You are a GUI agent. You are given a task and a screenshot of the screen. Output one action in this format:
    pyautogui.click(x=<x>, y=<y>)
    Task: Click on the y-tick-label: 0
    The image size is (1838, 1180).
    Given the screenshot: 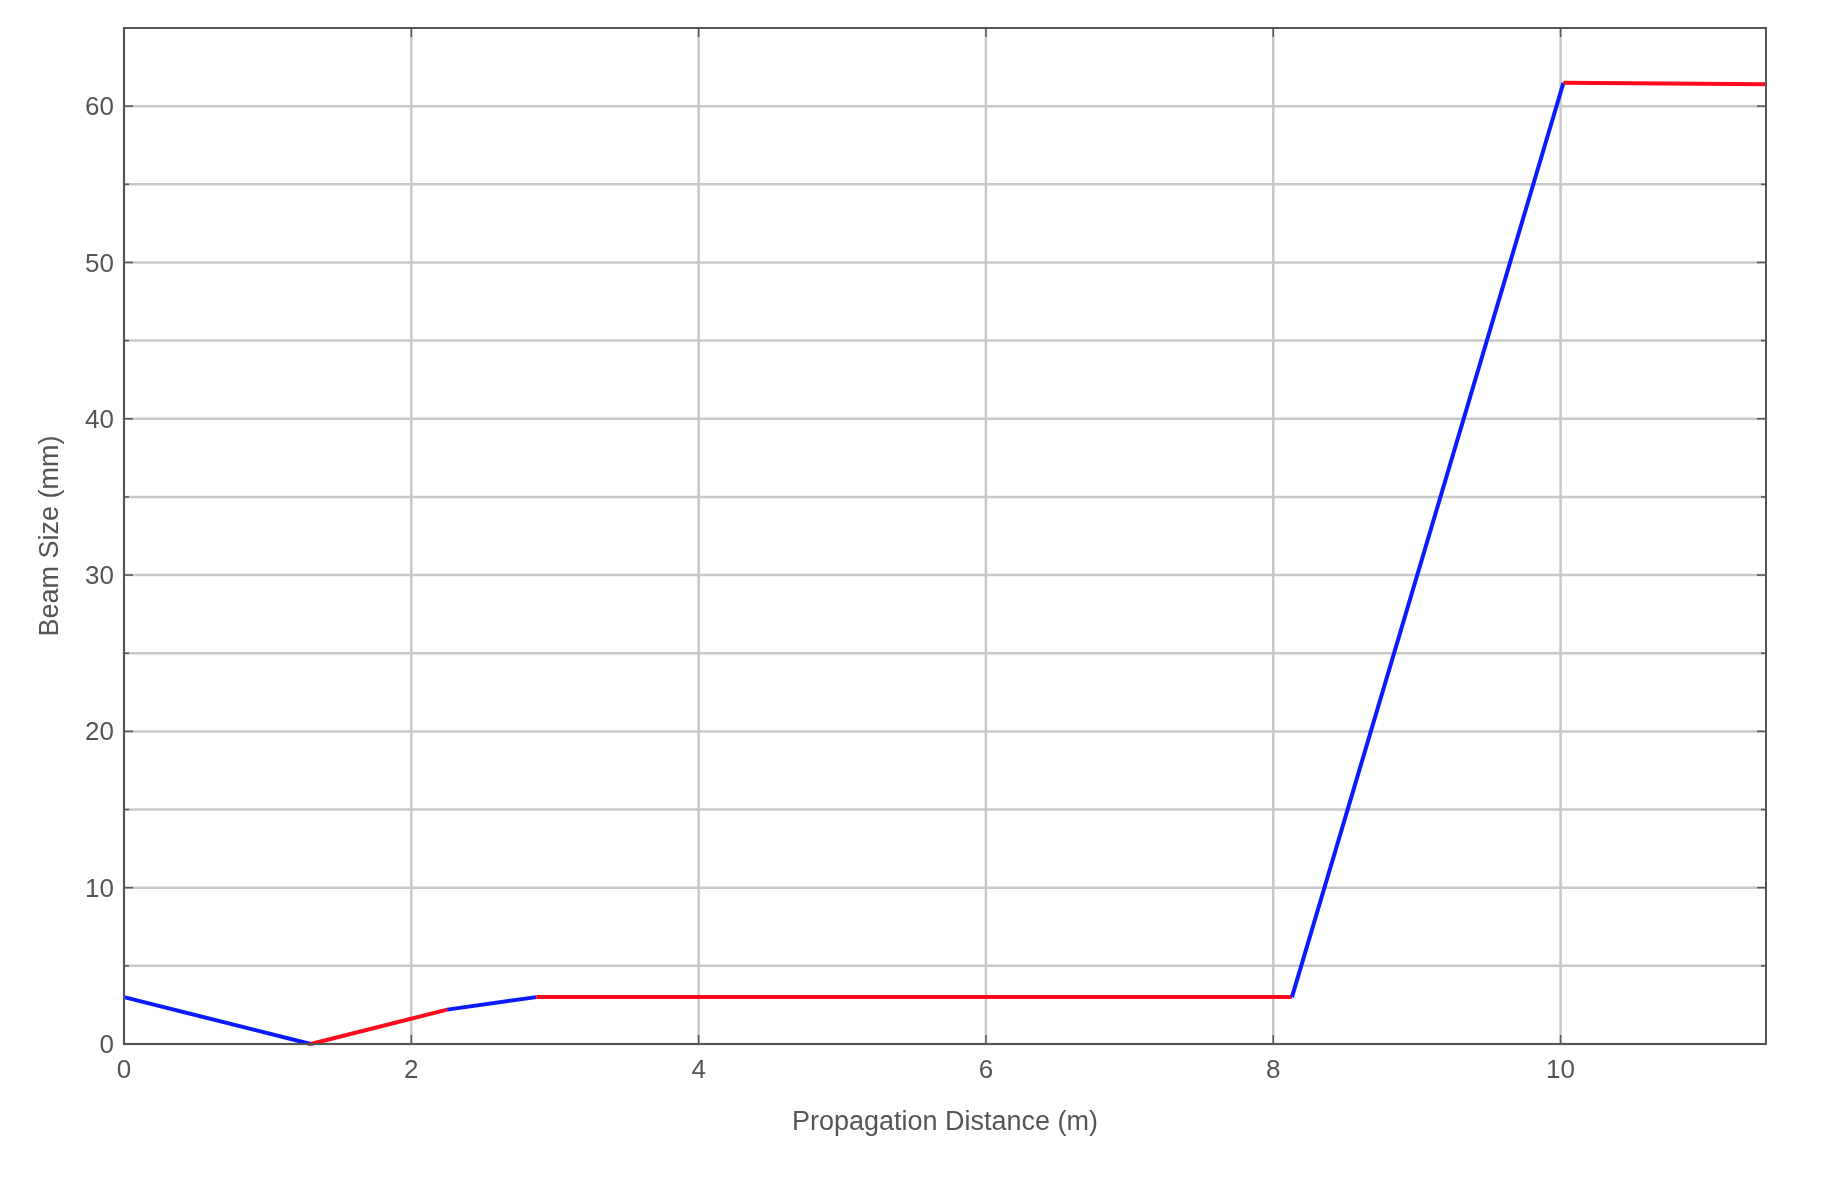 What is the action you would take?
    pyautogui.click(x=106, y=1044)
    